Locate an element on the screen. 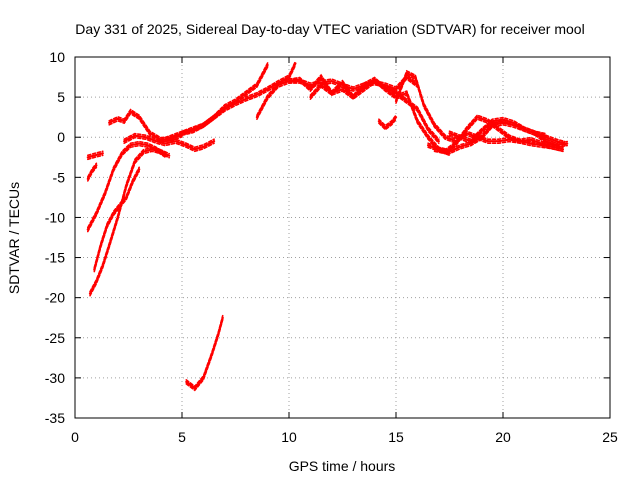 The width and height of the screenshot is (640, 480). y-tick-label: -10 is located at coordinates (55, 217).